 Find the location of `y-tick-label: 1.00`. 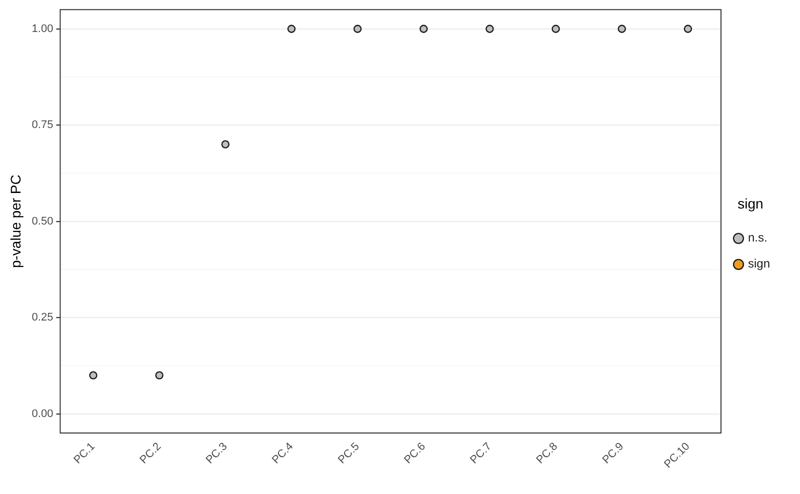

y-tick-label: 1.00 is located at coordinates (43, 28).